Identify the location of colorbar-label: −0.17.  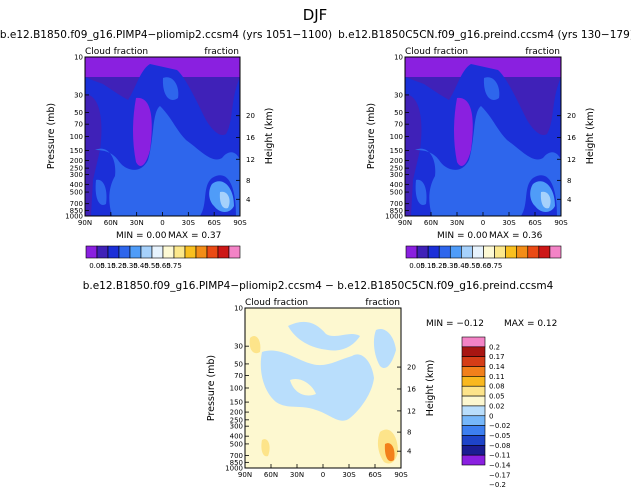
(499, 475).